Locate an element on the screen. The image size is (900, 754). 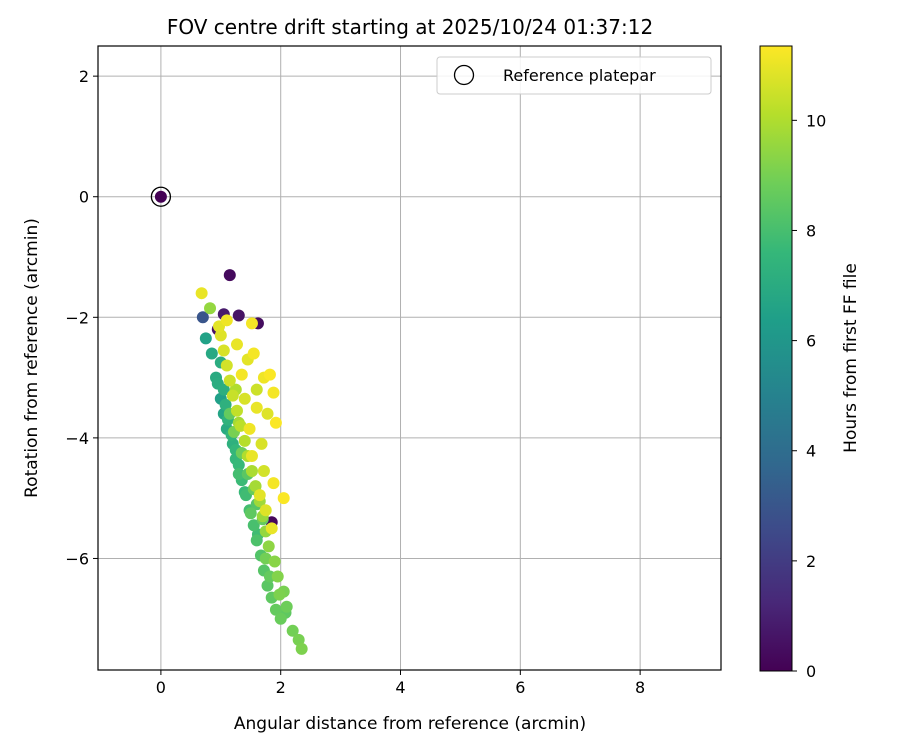
colorbar-label: Hours from first FF file is located at coordinates (851, 358).